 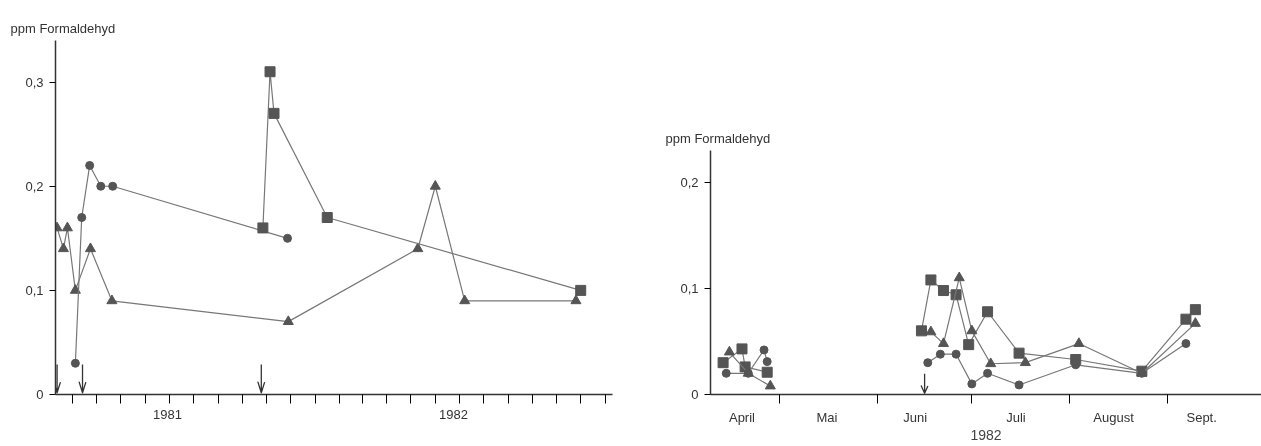 I want to click on x-tick-label: August, so click(x=1114, y=417).